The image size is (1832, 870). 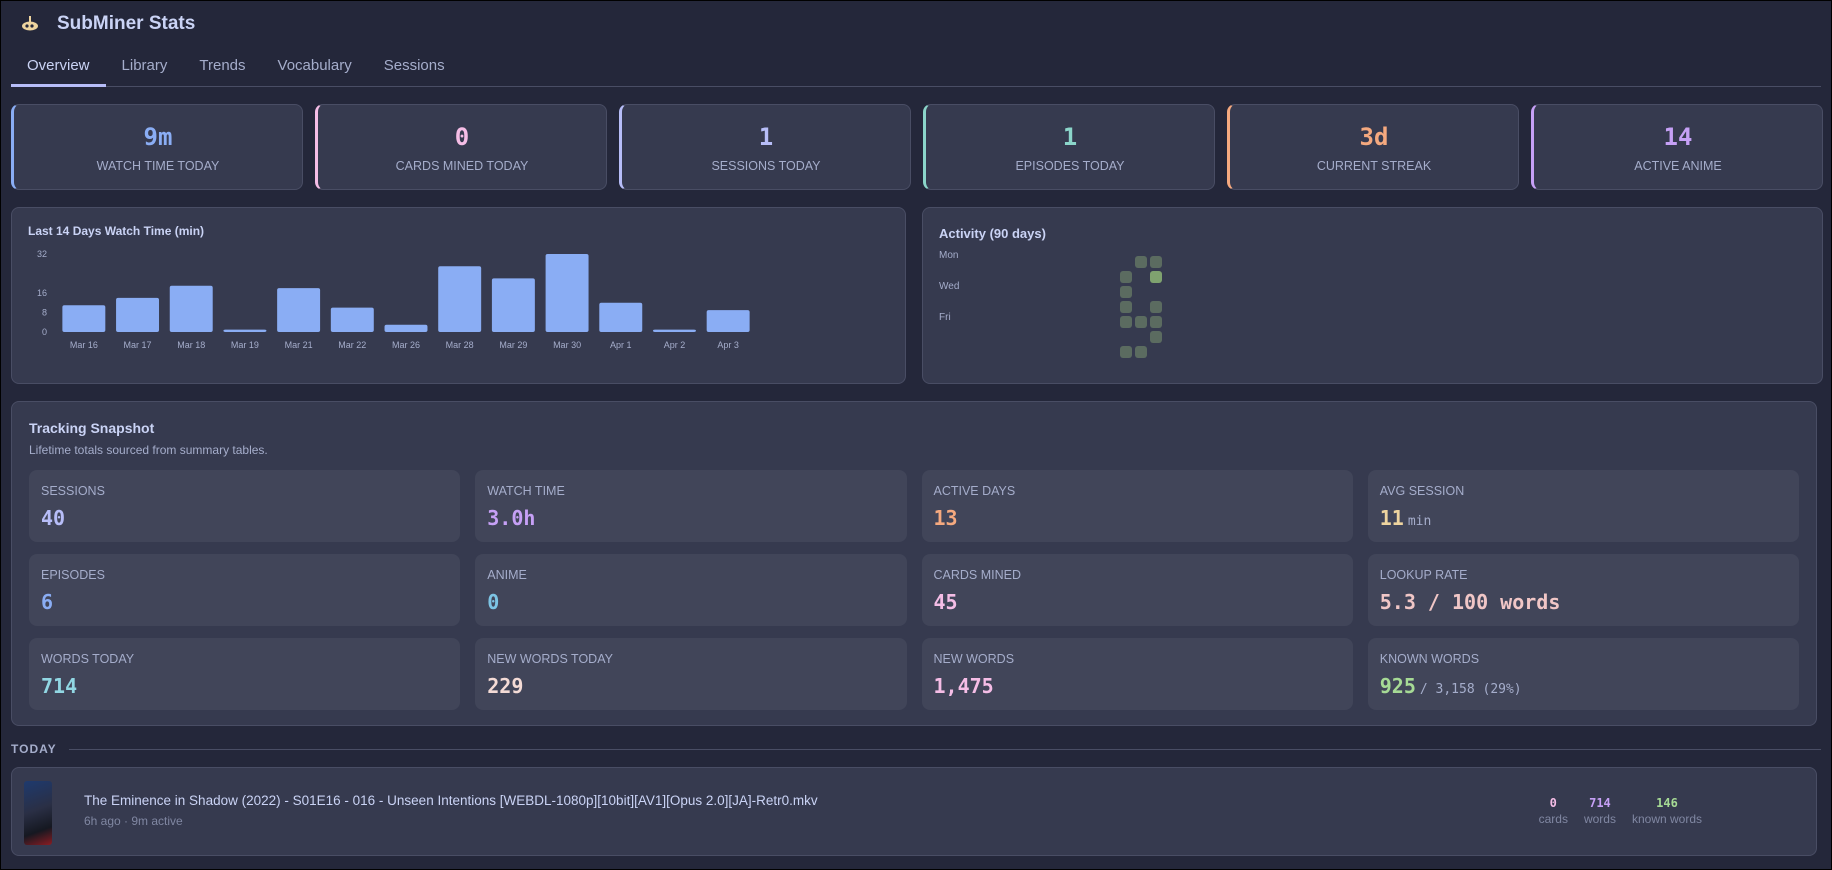 I want to click on cell-value-row: 5.3 / 100 words, so click(x=1583, y=602).